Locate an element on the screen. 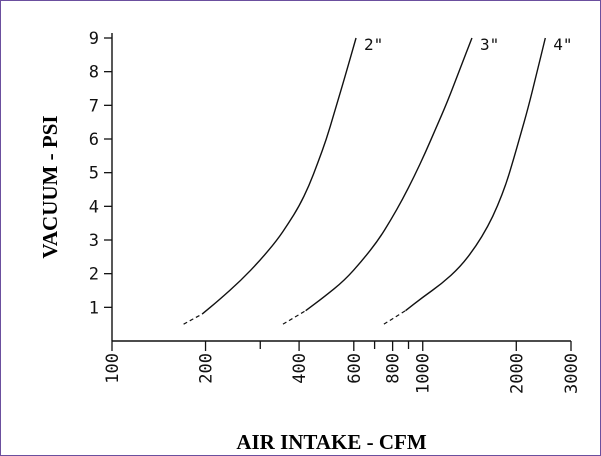 The width and height of the screenshot is (601, 456). x-tick-label-3000: 3000 is located at coordinates (572, 373).